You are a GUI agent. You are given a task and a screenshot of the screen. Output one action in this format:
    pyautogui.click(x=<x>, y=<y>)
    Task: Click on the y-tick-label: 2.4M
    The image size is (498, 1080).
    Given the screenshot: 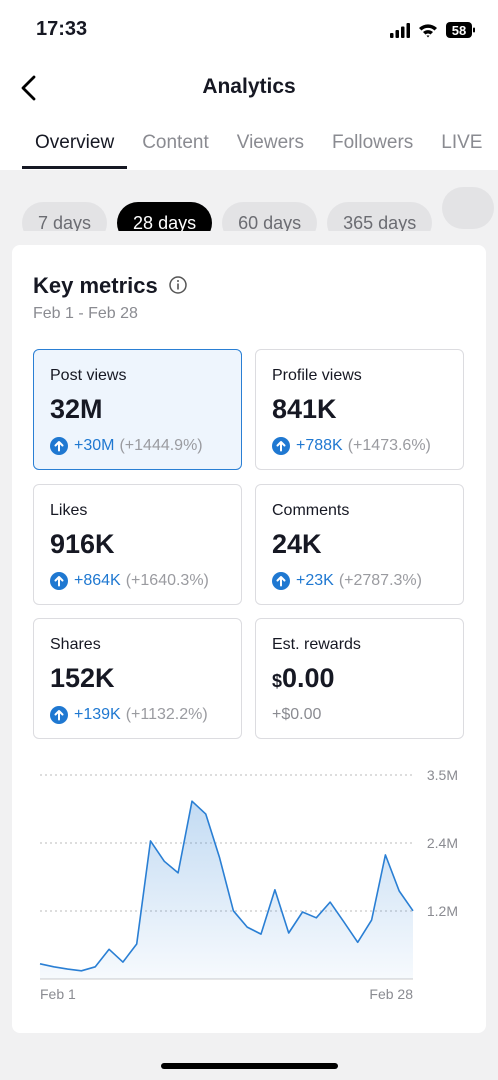 What is the action you would take?
    pyautogui.click(x=442, y=843)
    